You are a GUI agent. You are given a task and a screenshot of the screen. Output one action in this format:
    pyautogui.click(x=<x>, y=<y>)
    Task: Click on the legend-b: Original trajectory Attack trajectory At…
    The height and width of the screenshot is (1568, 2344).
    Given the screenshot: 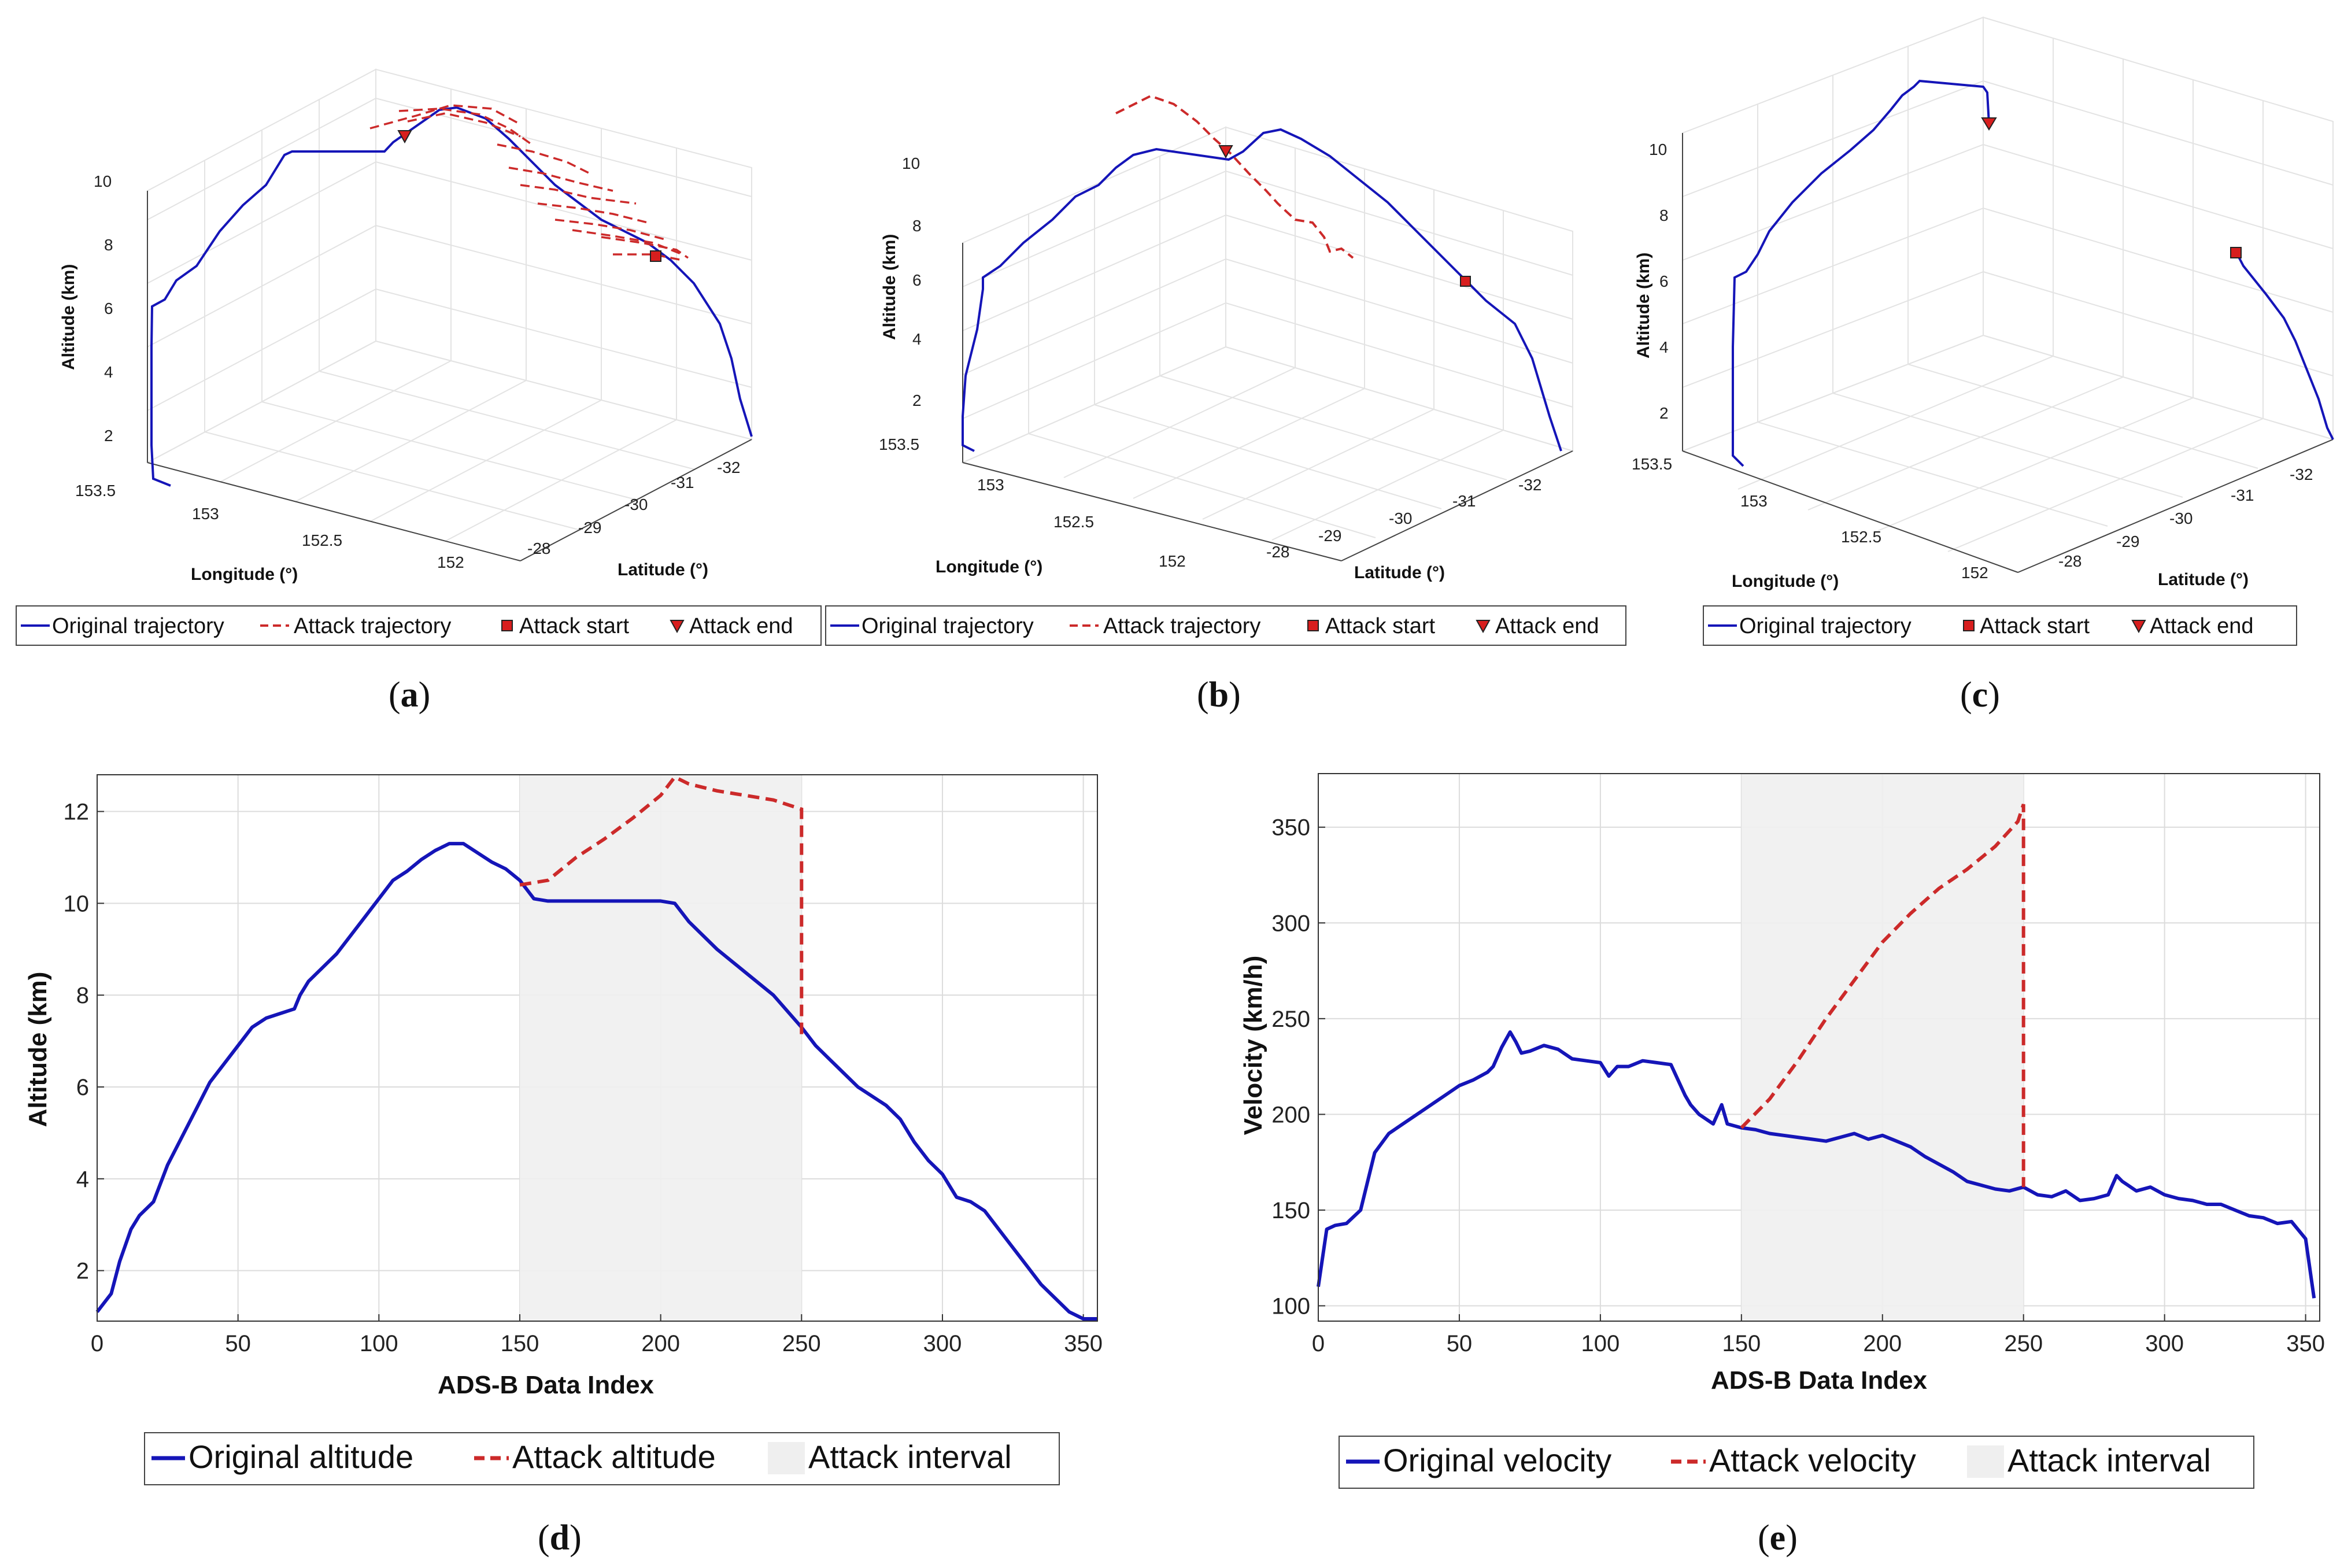 What is the action you would take?
    pyautogui.click(x=1225, y=626)
    